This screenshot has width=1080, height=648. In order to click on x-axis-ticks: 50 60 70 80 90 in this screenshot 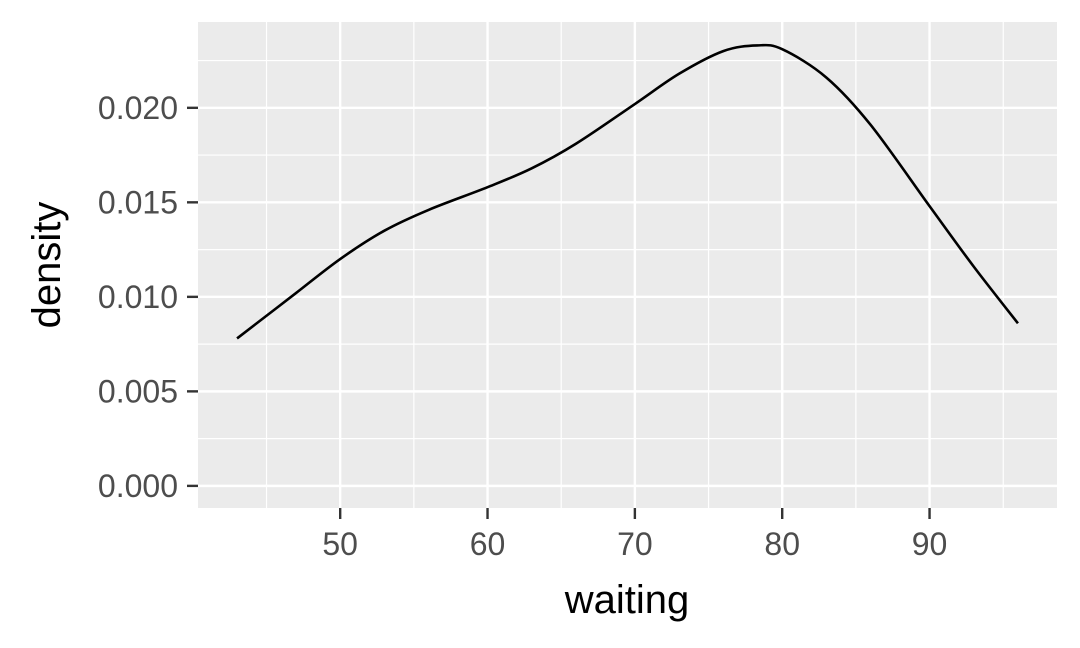, I will do `click(634, 535)`.